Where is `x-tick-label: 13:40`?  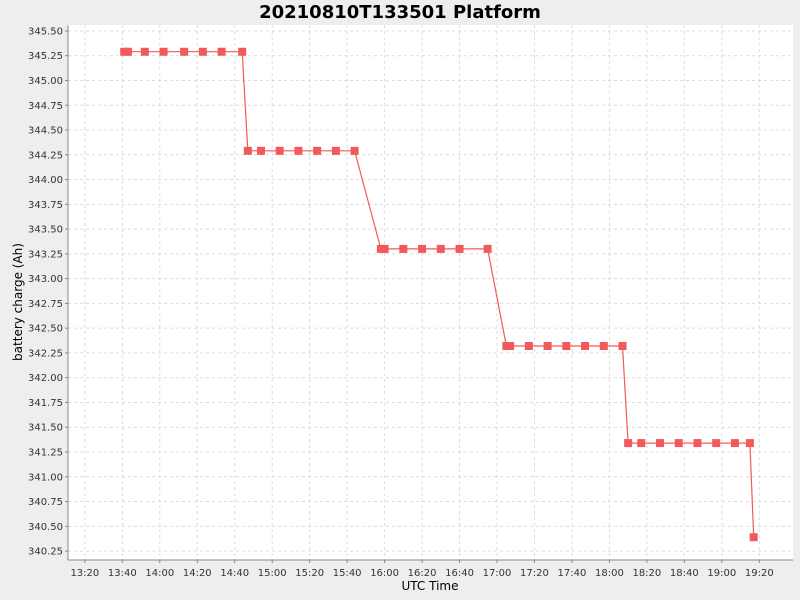 x-tick-label: 13:40 is located at coordinates (122, 573).